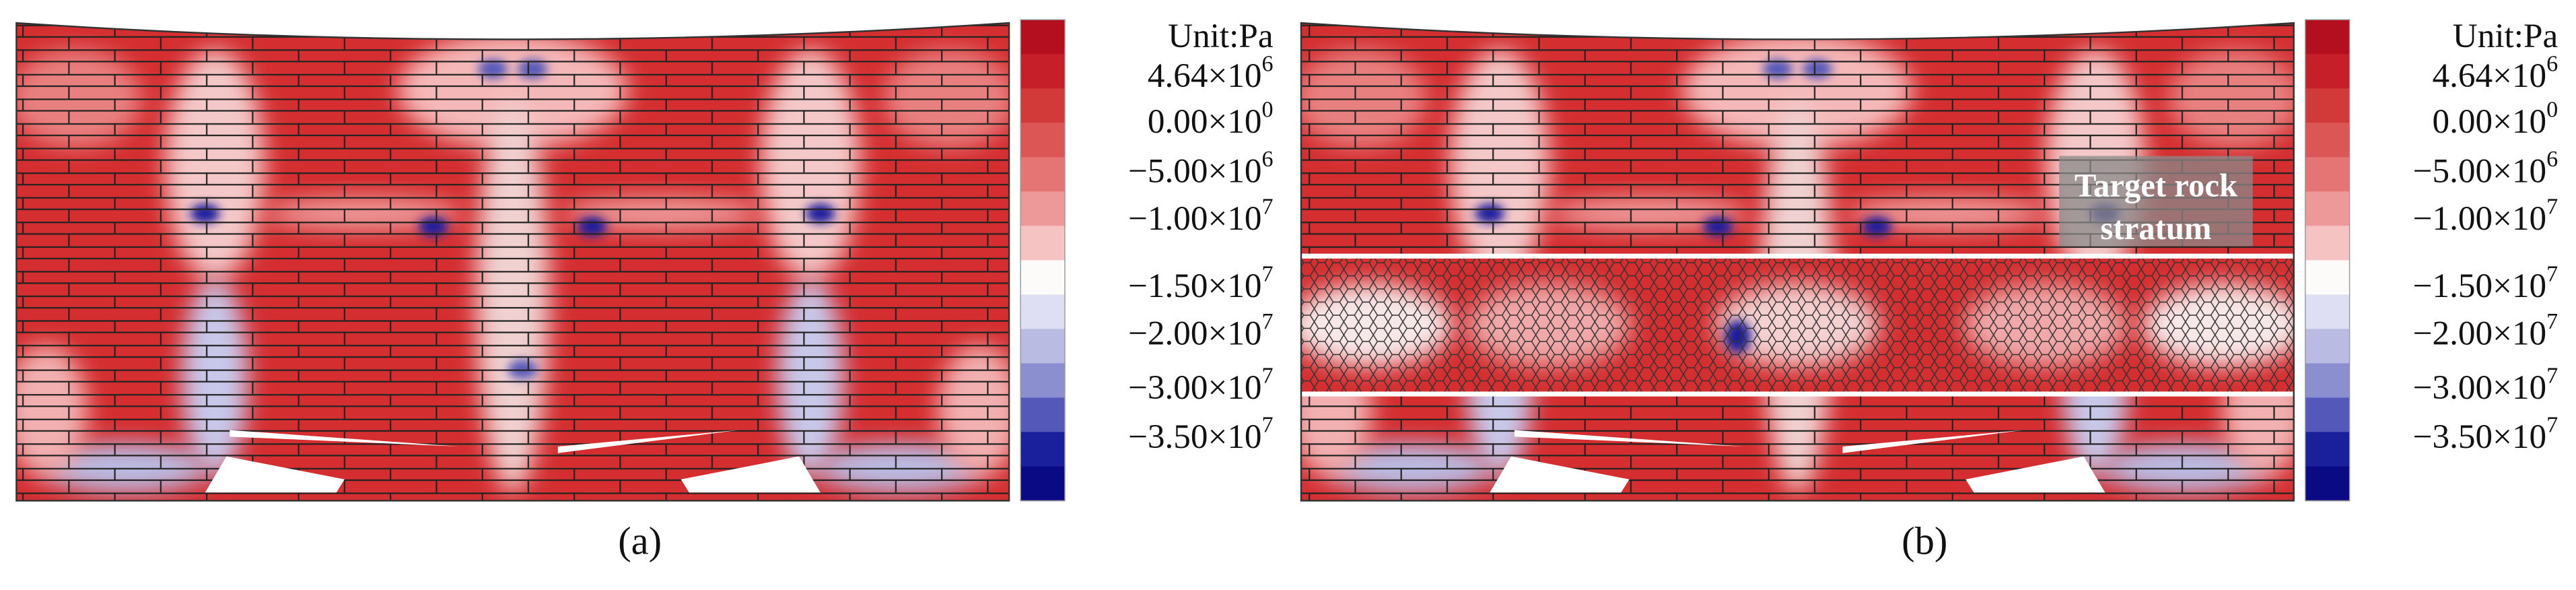  What do you see at coordinates (2156, 185) in the screenshot?
I see `annotation-text: Target rock` at bounding box center [2156, 185].